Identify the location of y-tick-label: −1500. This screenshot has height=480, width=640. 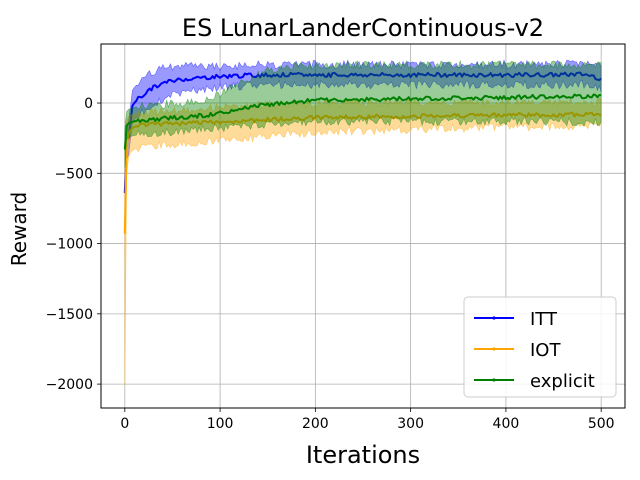
(69, 315).